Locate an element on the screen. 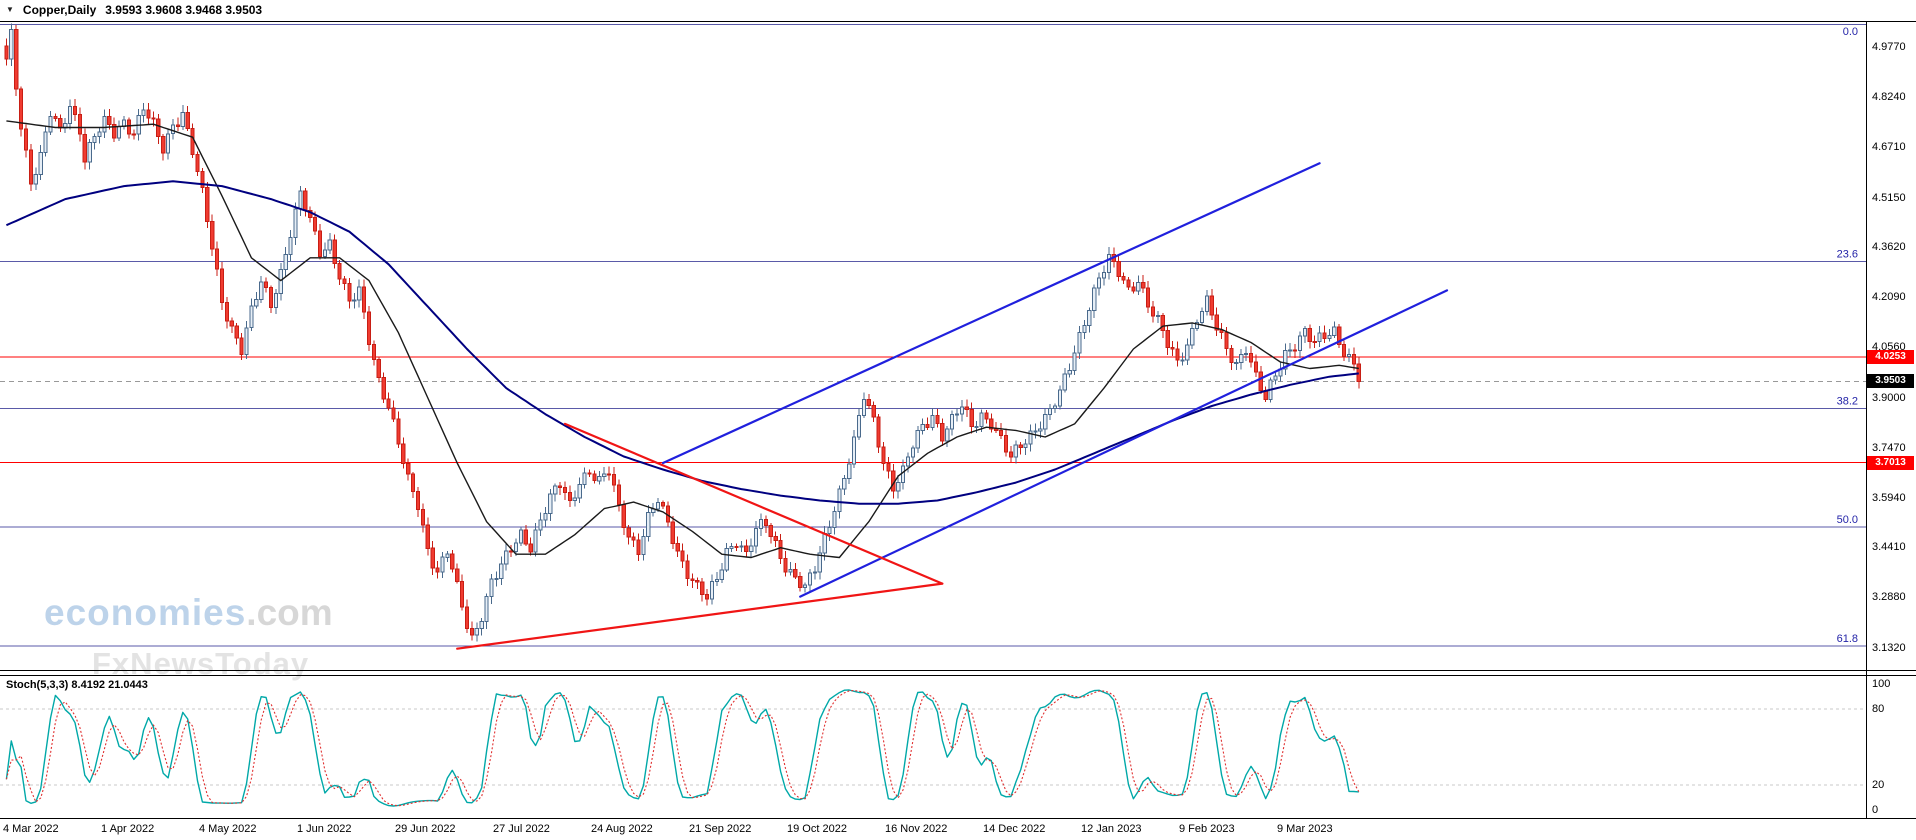 This screenshot has height=840, width=1916. time-axis-label: 4 Mar 2022 is located at coordinates (31, 829).